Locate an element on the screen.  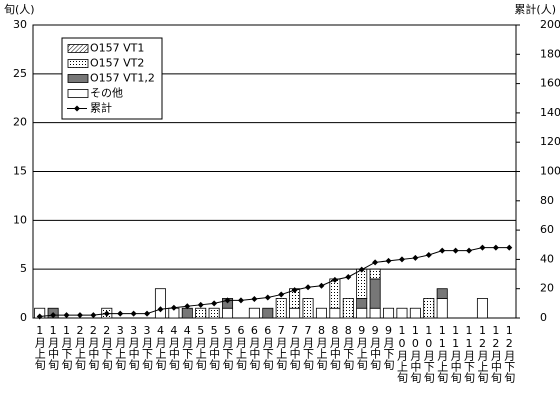
x-tick-label: 1月下旬 is located at coordinates (66, 347).